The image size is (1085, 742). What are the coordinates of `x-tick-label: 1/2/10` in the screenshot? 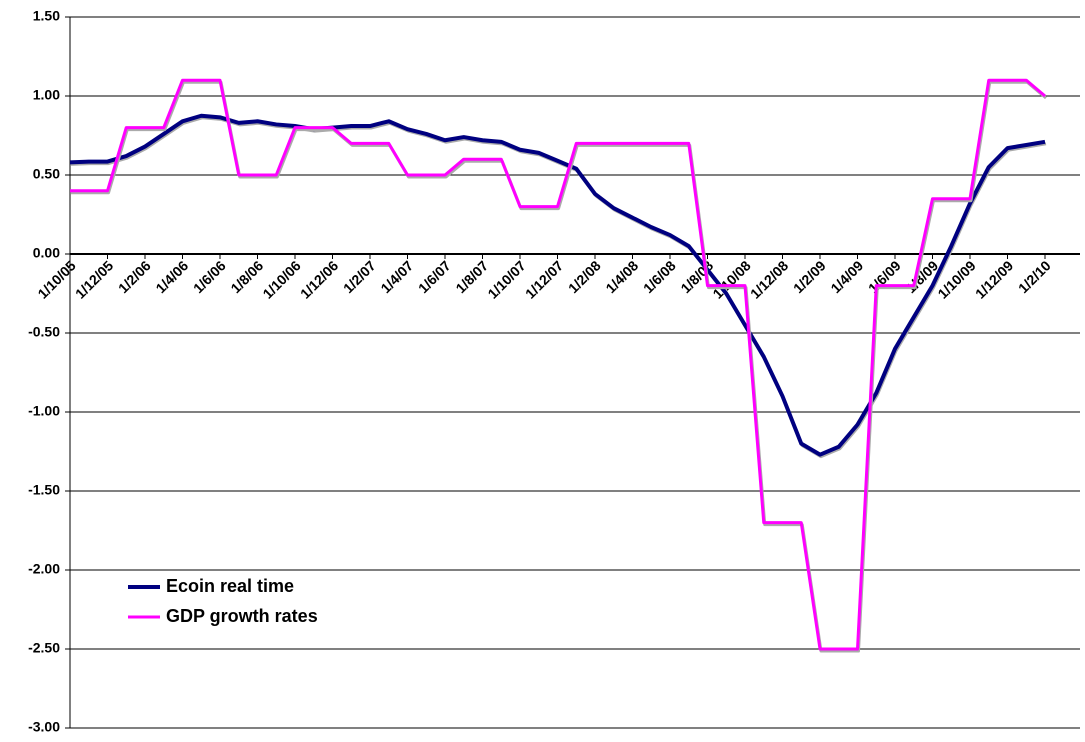 It's located at (1034, 276).